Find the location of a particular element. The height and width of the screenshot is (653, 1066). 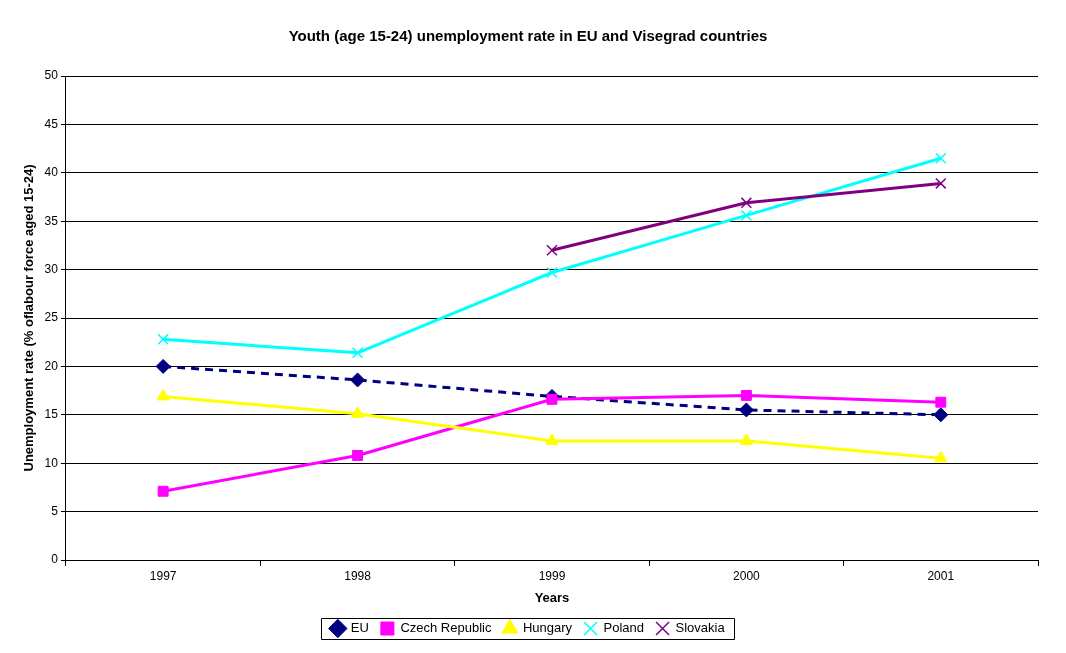

legend-label: Hungary is located at coordinates (547, 628).